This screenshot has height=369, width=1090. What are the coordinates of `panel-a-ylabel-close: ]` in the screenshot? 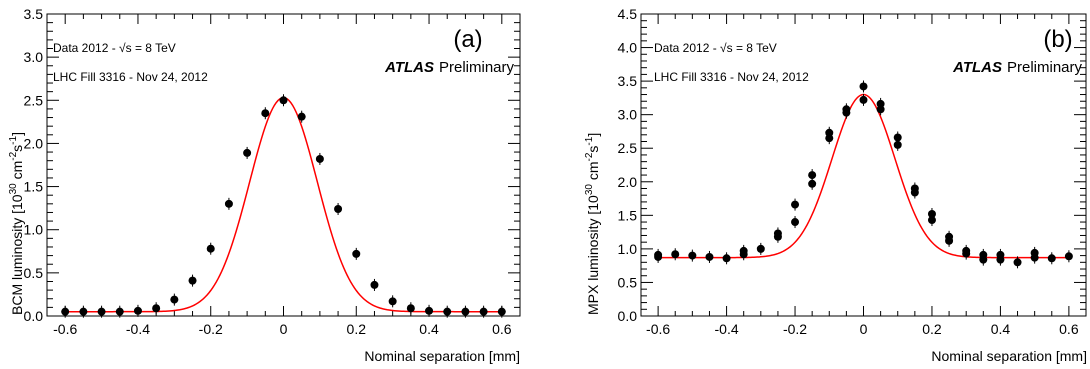 It's located at (17, 134).